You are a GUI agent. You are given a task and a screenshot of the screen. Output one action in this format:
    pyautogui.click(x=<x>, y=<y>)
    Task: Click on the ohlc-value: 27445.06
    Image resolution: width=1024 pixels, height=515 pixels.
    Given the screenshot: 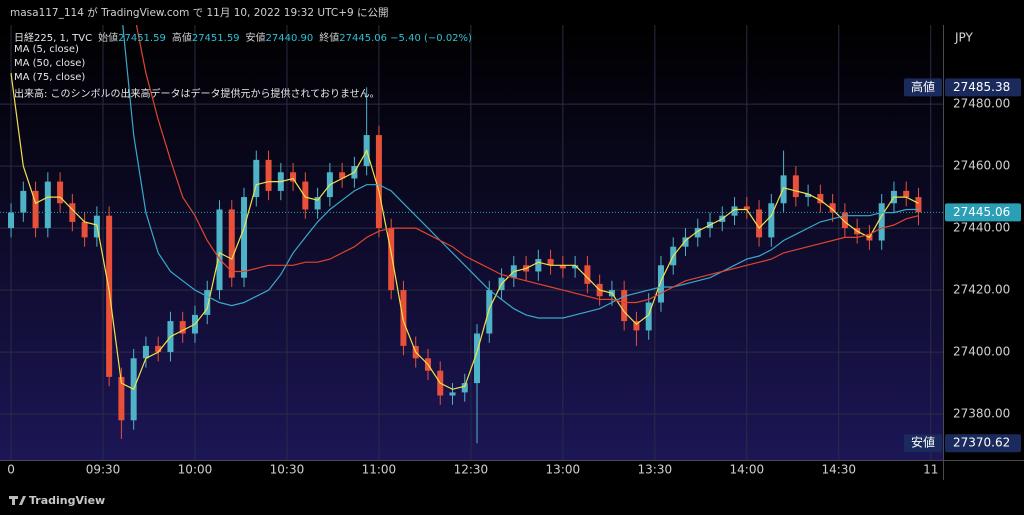 What is the action you would take?
    pyautogui.click(x=363, y=38)
    